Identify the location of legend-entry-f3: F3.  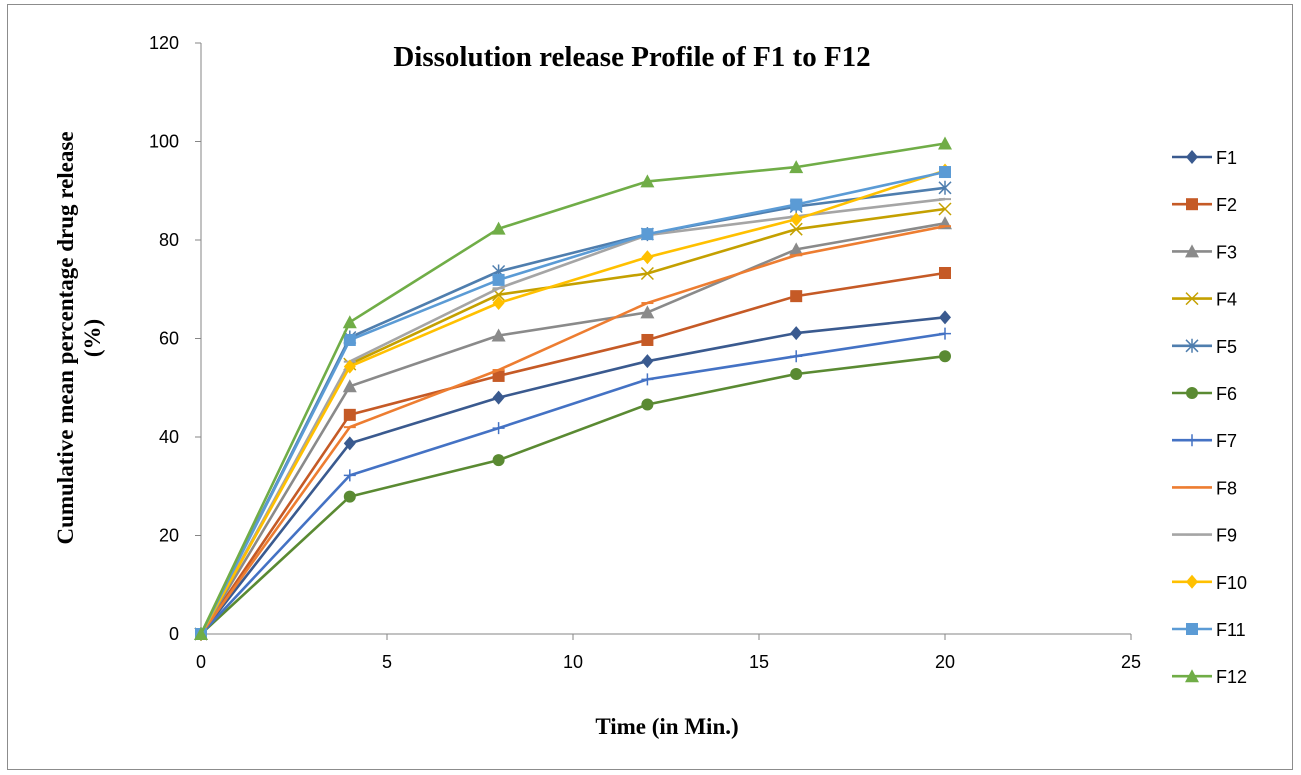
(1204, 252).